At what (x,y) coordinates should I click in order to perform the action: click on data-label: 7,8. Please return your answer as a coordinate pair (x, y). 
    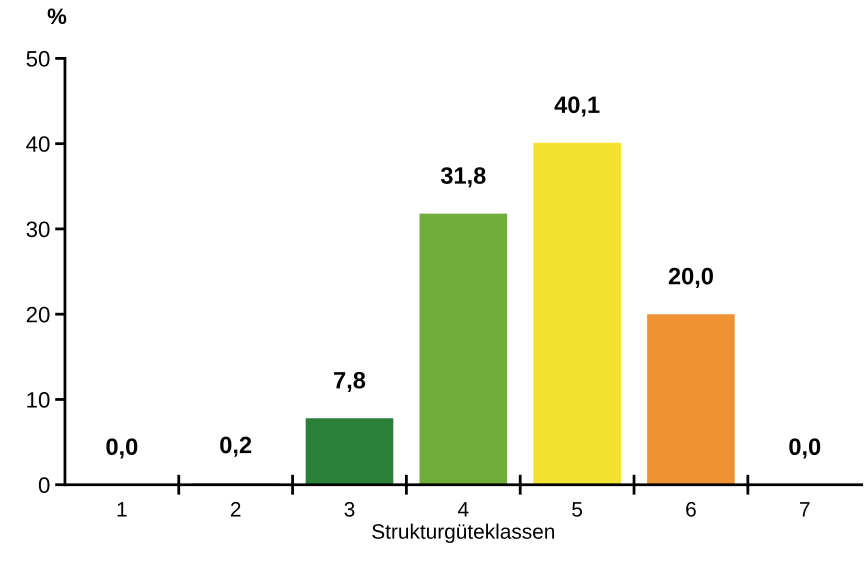
    Looking at the image, I should click on (350, 382).